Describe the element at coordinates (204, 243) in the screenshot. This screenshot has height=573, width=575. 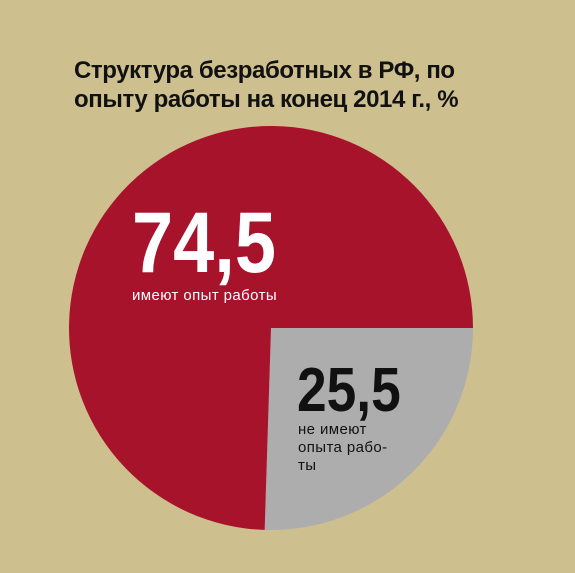
I see `slice-value-with-experience: 74,5` at that location.